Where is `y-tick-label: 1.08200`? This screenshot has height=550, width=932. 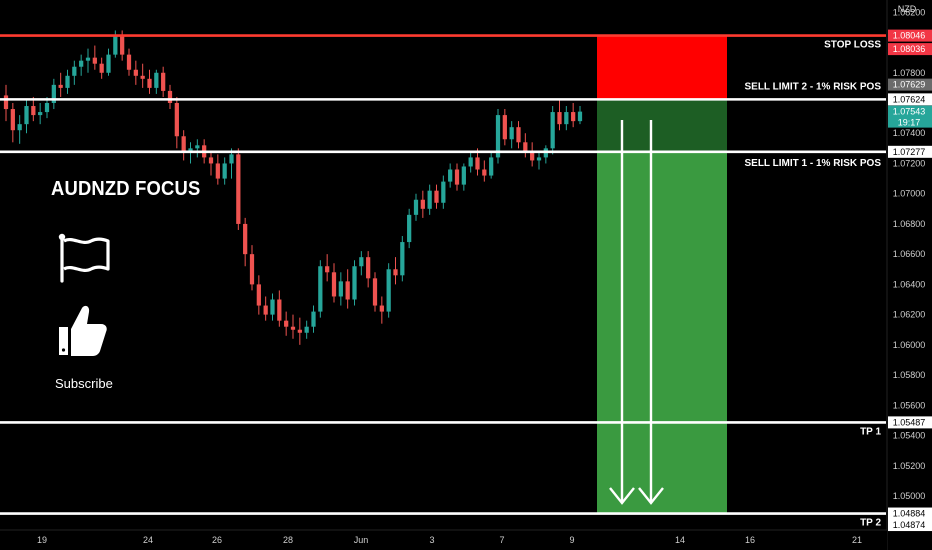 y-tick-label: 1.08200 is located at coordinates (909, 12).